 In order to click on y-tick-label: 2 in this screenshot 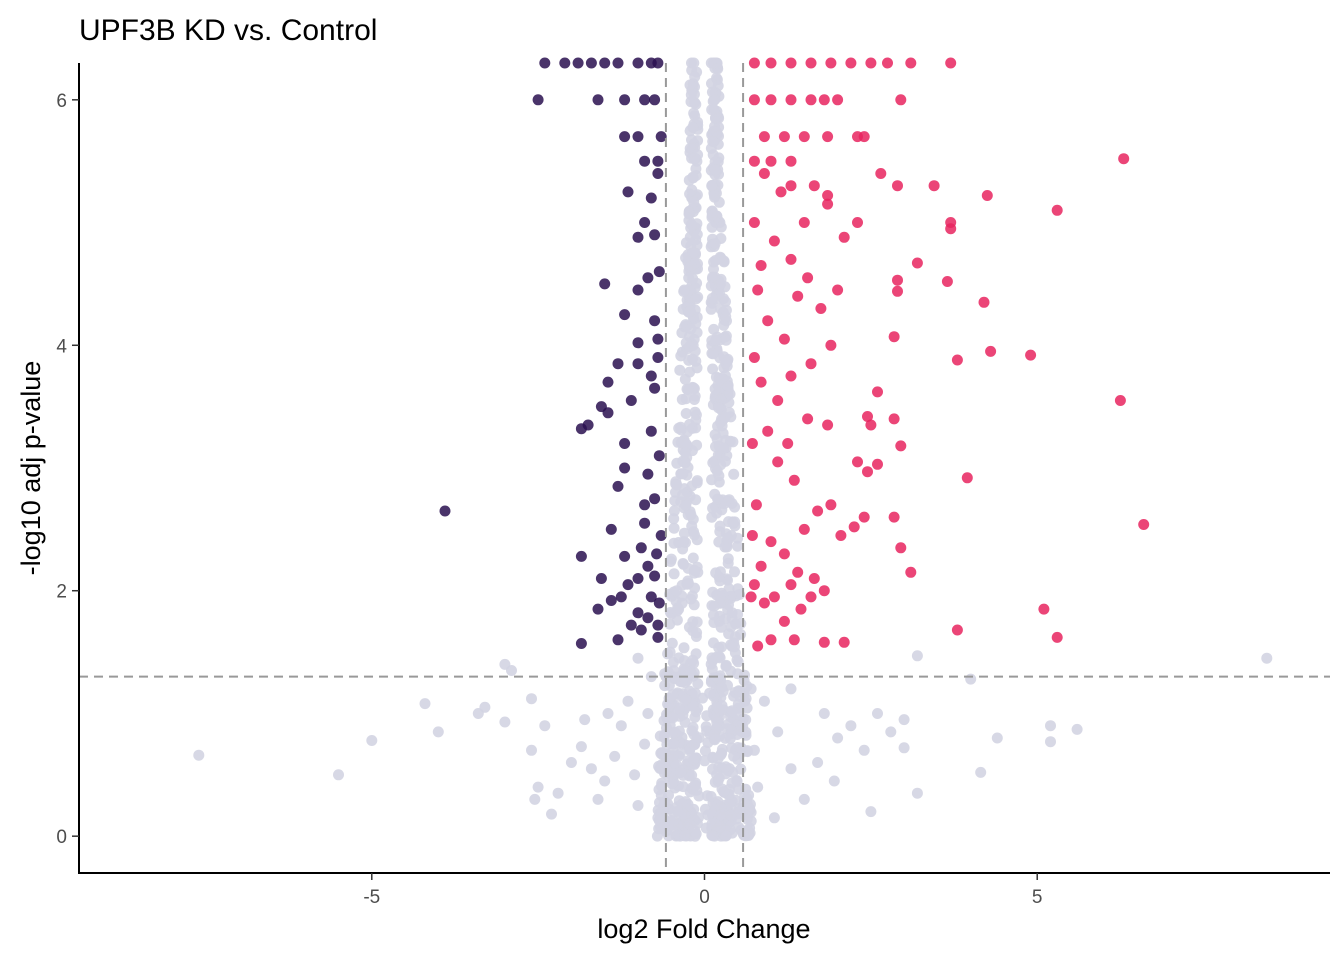, I will do `click(61, 592)`.